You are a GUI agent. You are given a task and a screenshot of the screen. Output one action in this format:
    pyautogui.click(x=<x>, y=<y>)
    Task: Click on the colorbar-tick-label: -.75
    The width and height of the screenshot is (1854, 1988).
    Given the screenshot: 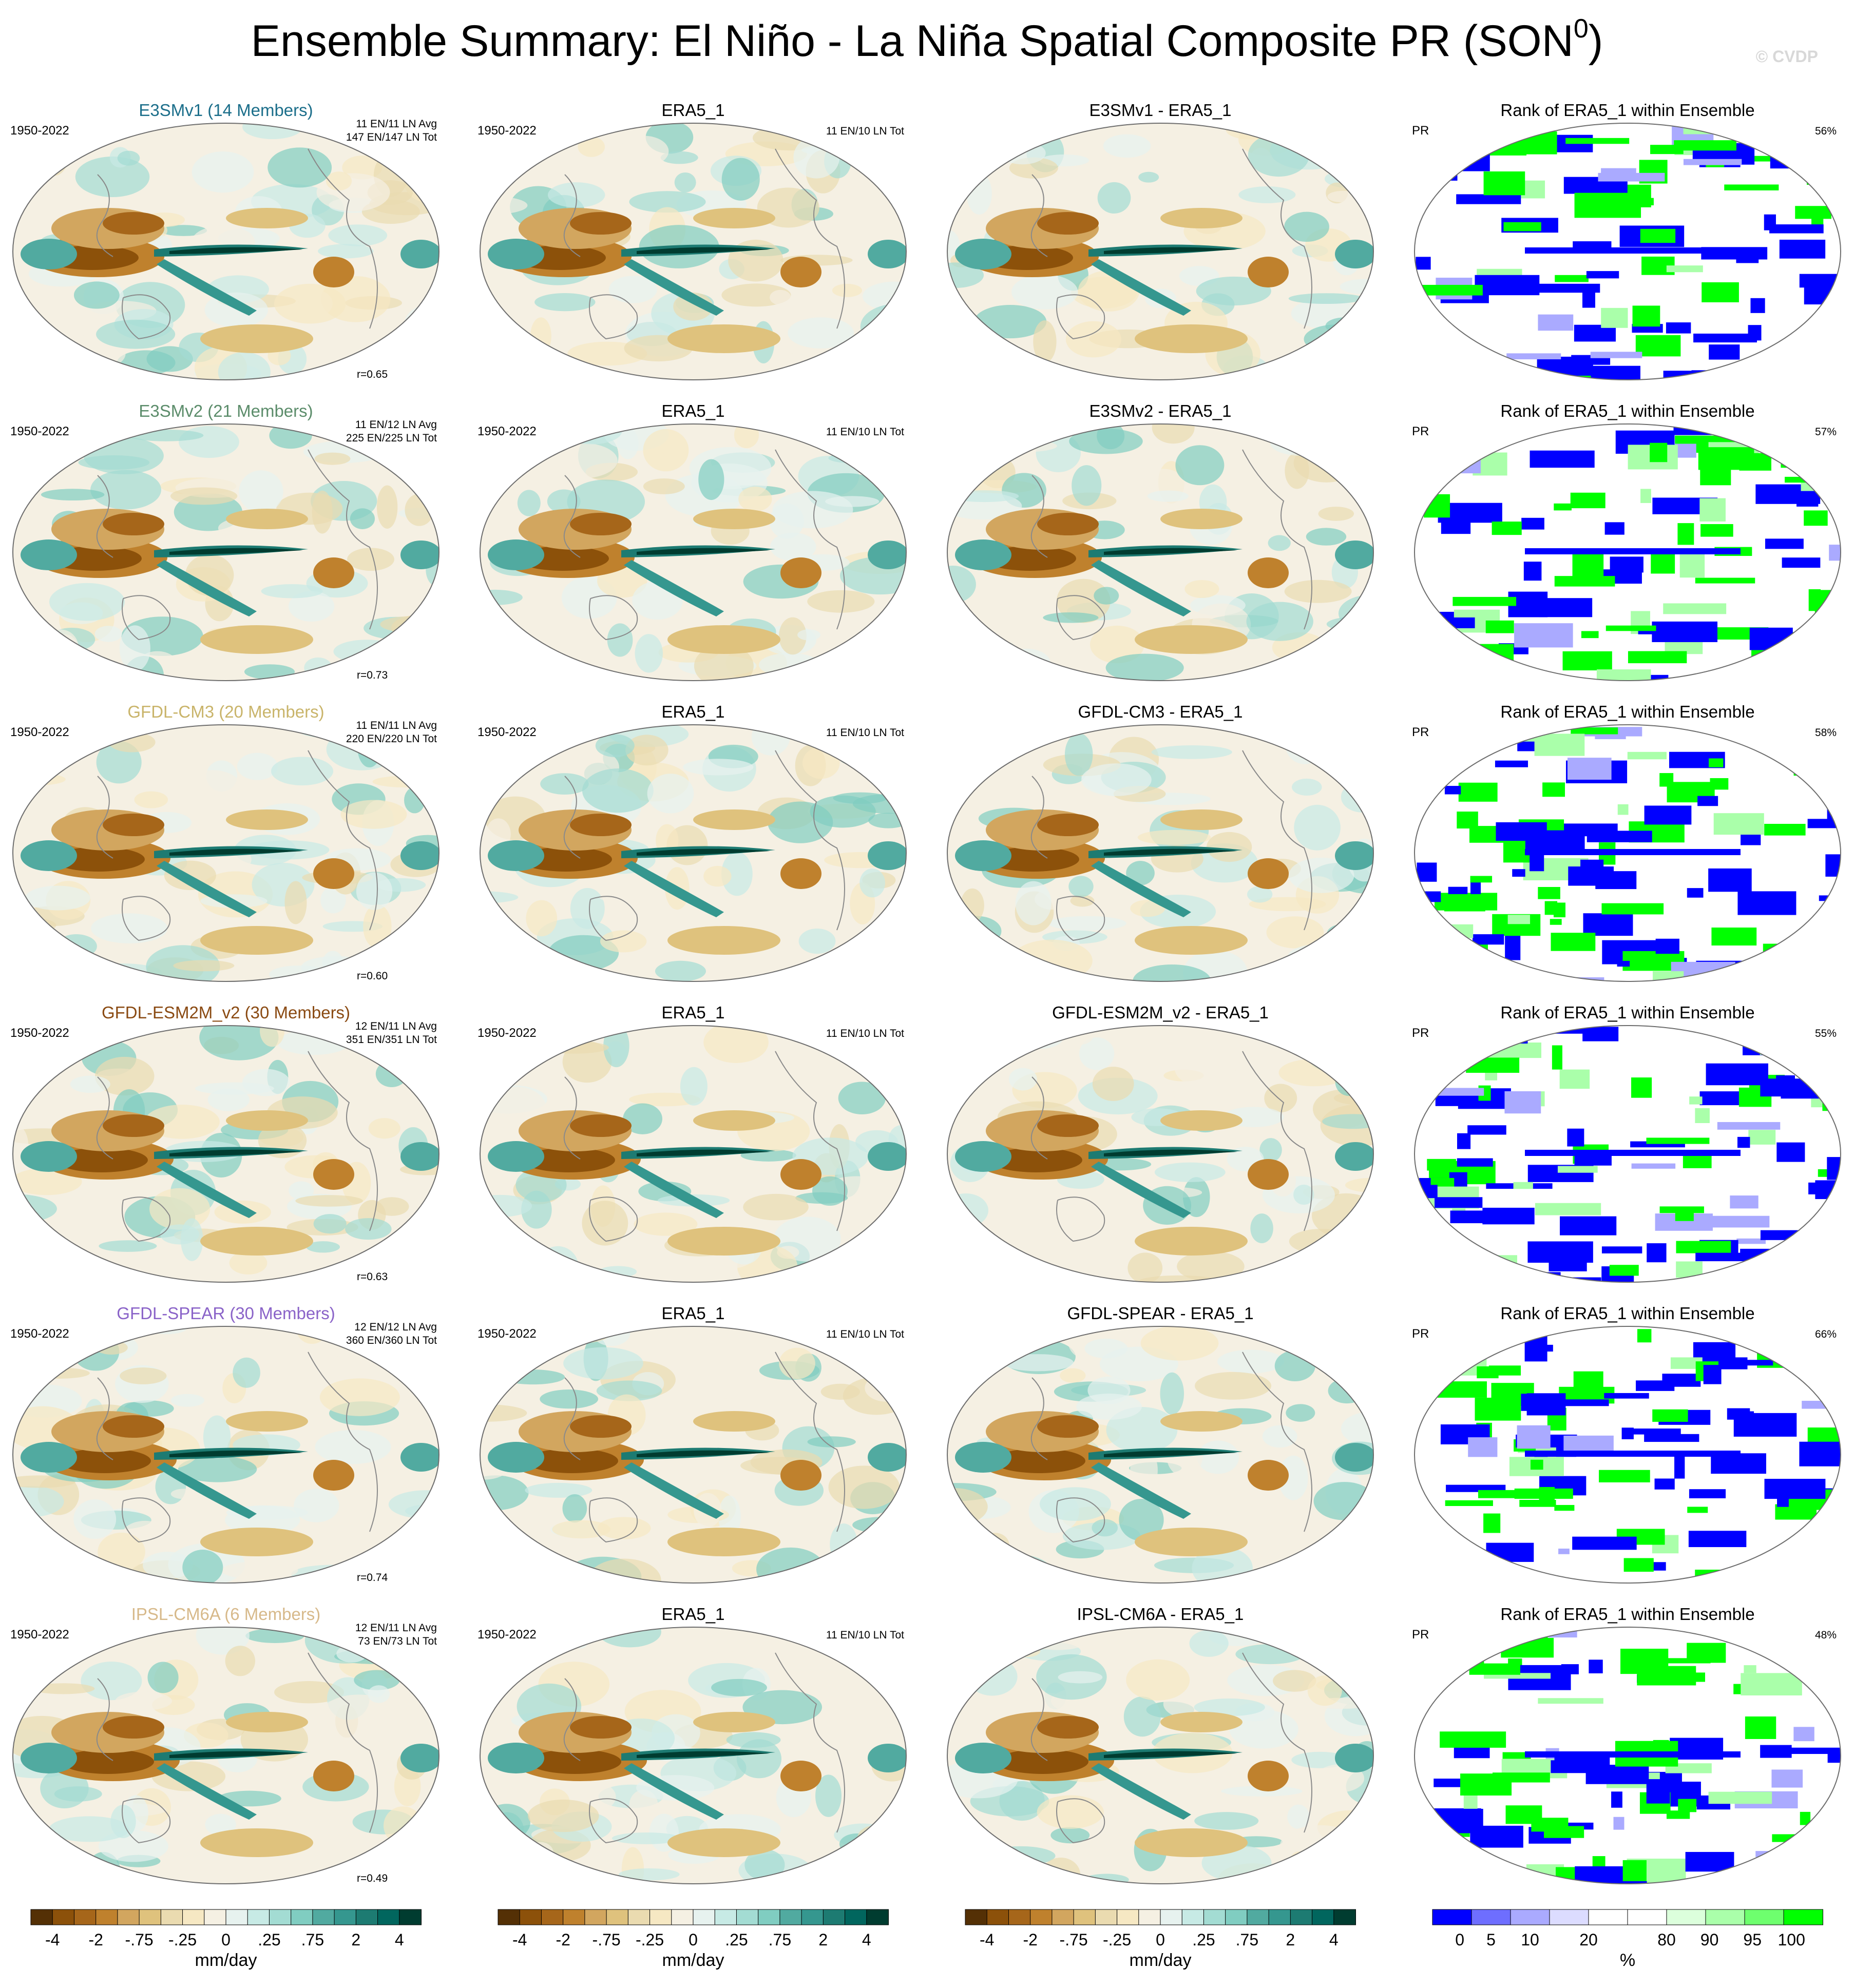 What is the action you would take?
    pyautogui.click(x=139, y=1940)
    